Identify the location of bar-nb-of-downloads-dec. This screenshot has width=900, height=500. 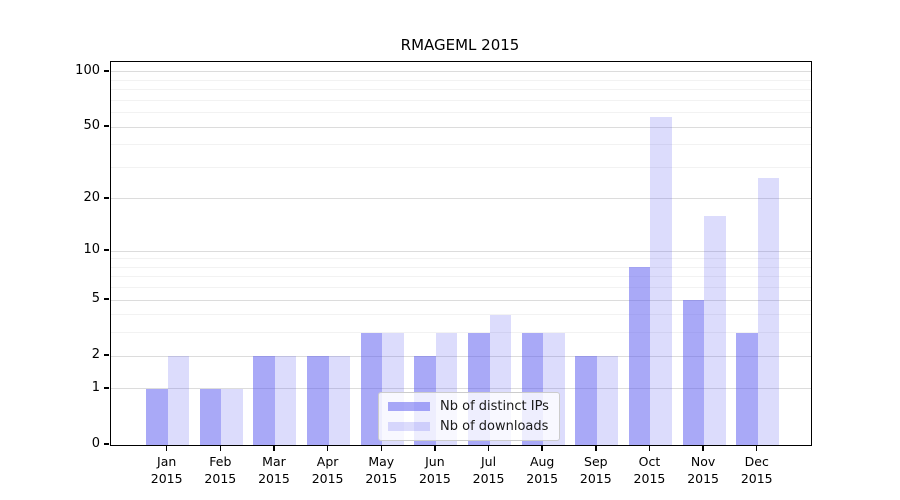
(768, 311).